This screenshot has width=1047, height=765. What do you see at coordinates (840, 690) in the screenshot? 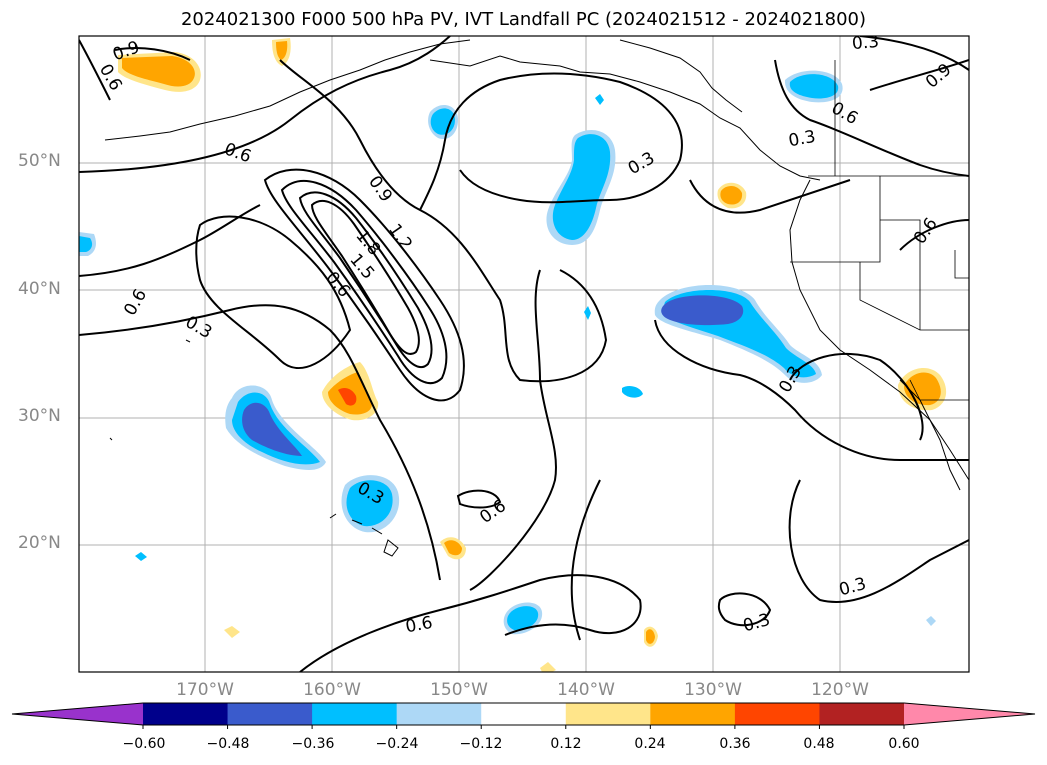
I see `lon-label: 120°W` at bounding box center [840, 690].